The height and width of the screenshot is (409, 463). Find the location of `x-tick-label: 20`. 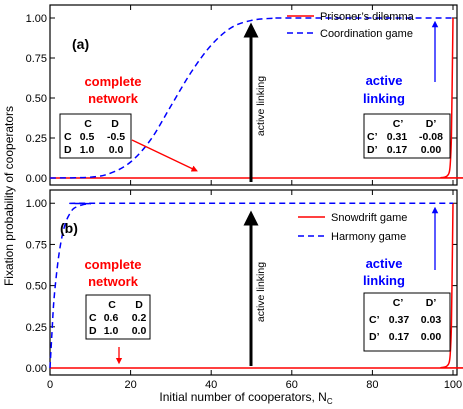

x-tick-label: 20 is located at coordinates (130, 385).